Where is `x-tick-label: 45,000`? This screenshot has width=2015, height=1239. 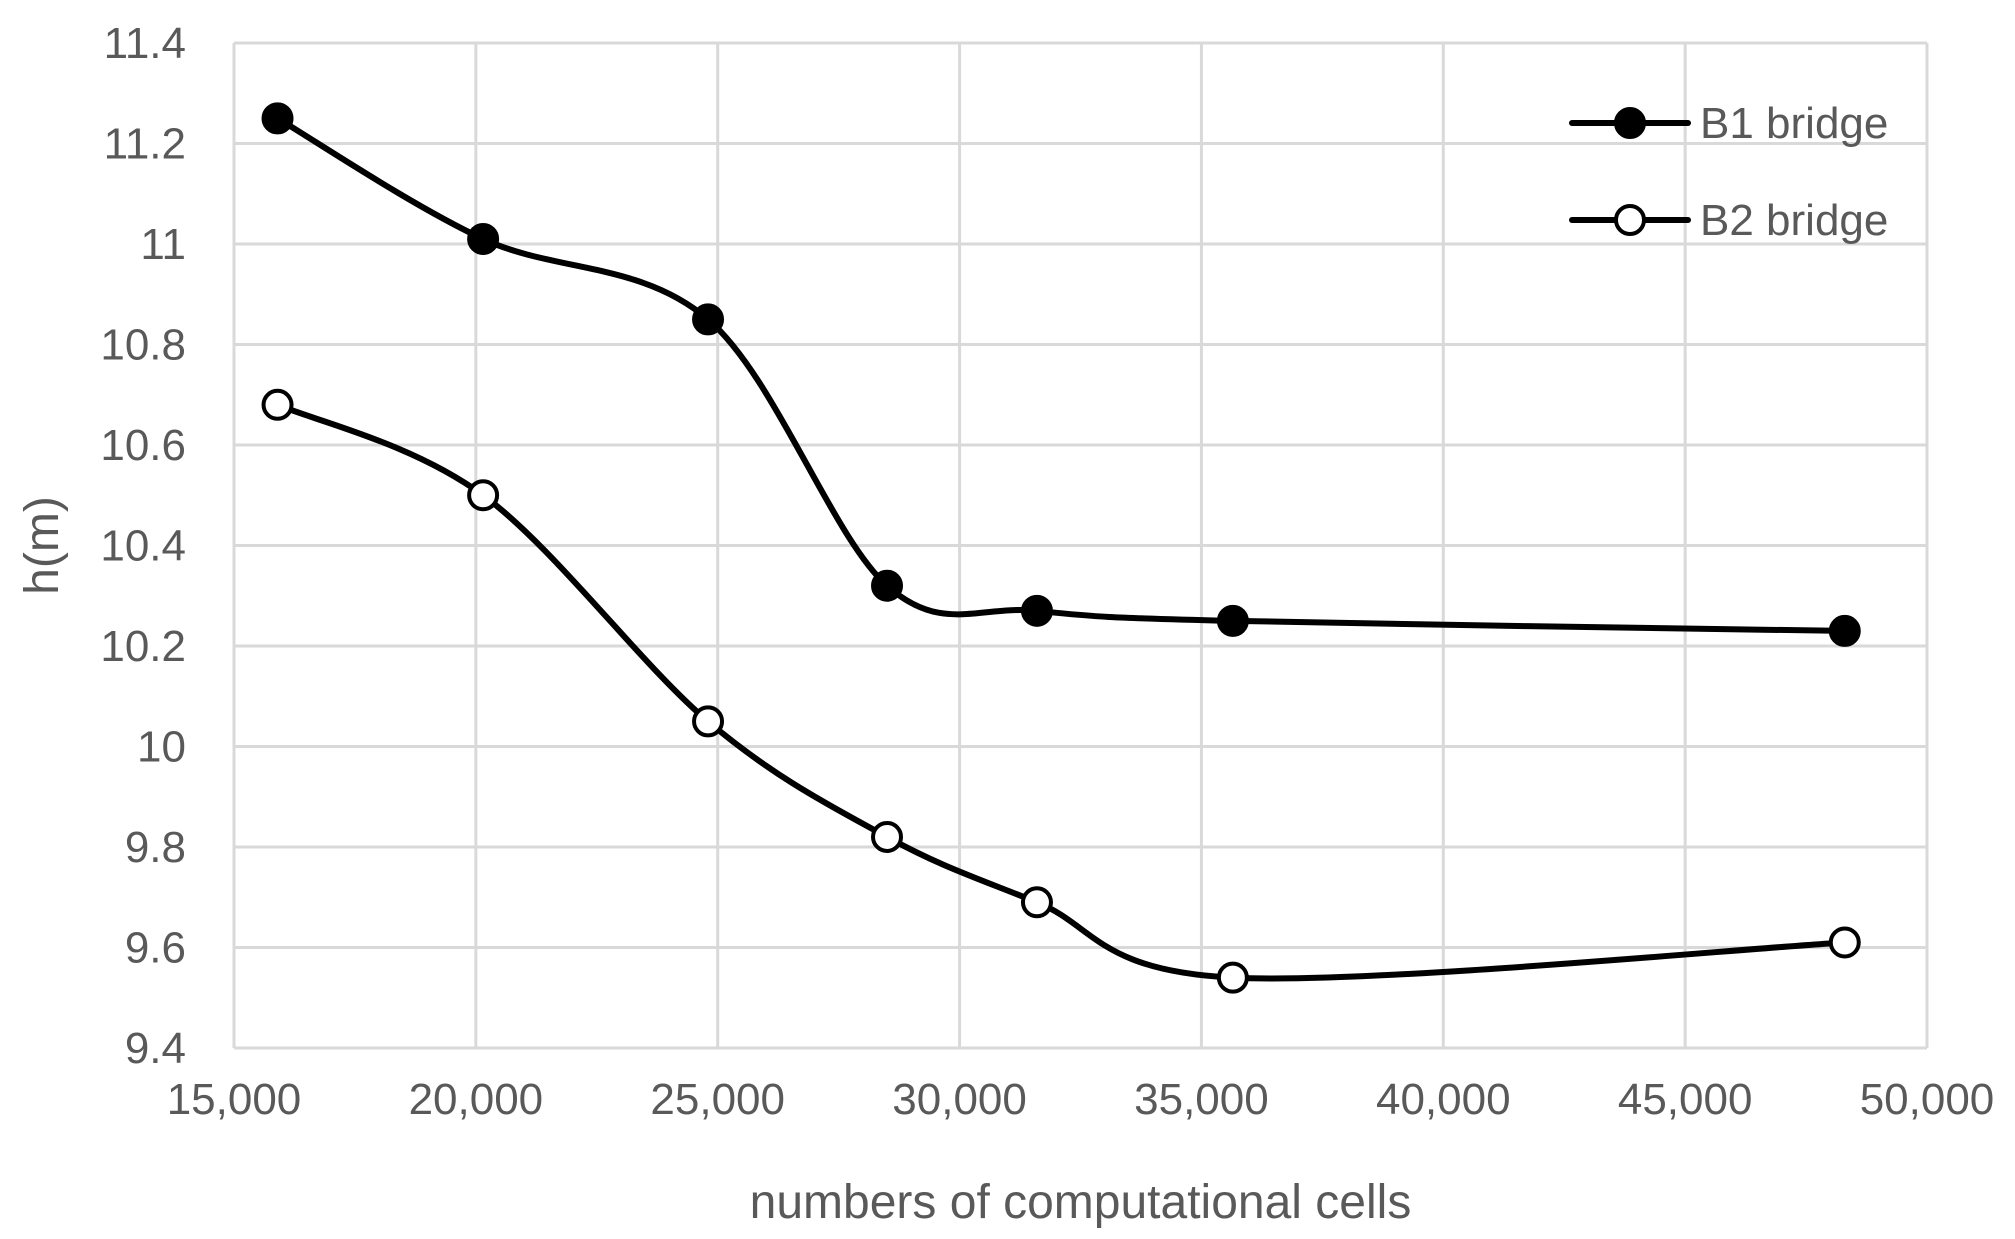
x-tick-label: 45,000 is located at coordinates (1685, 1099).